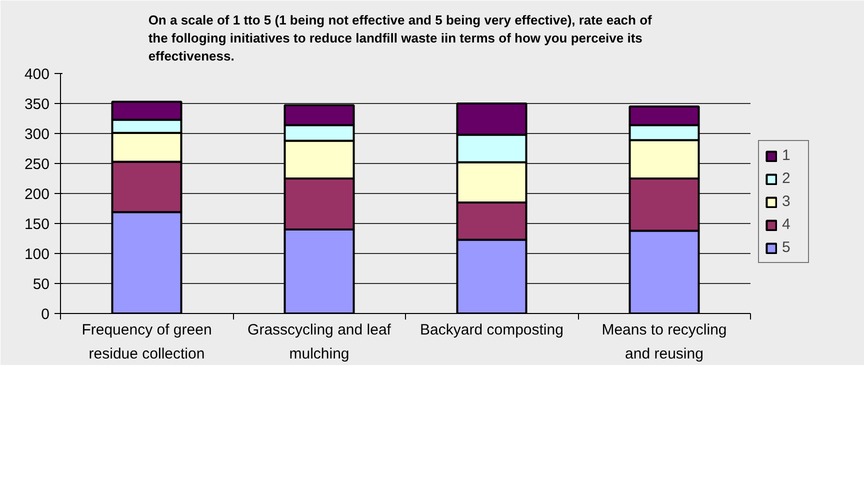 This screenshot has width=864, height=482. What do you see at coordinates (37, 104) in the screenshot?
I see `y-tick-label: 350` at bounding box center [37, 104].